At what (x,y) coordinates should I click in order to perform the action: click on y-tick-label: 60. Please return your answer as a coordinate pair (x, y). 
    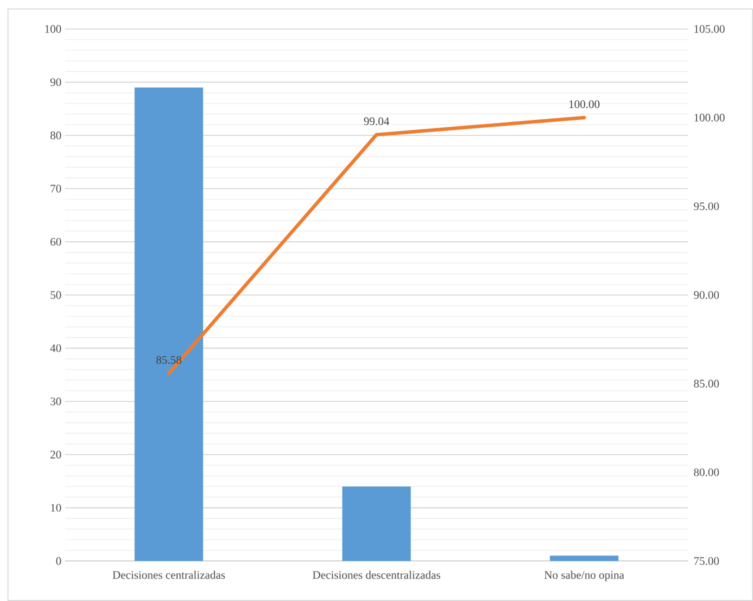
    Looking at the image, I should click on (56, 242).